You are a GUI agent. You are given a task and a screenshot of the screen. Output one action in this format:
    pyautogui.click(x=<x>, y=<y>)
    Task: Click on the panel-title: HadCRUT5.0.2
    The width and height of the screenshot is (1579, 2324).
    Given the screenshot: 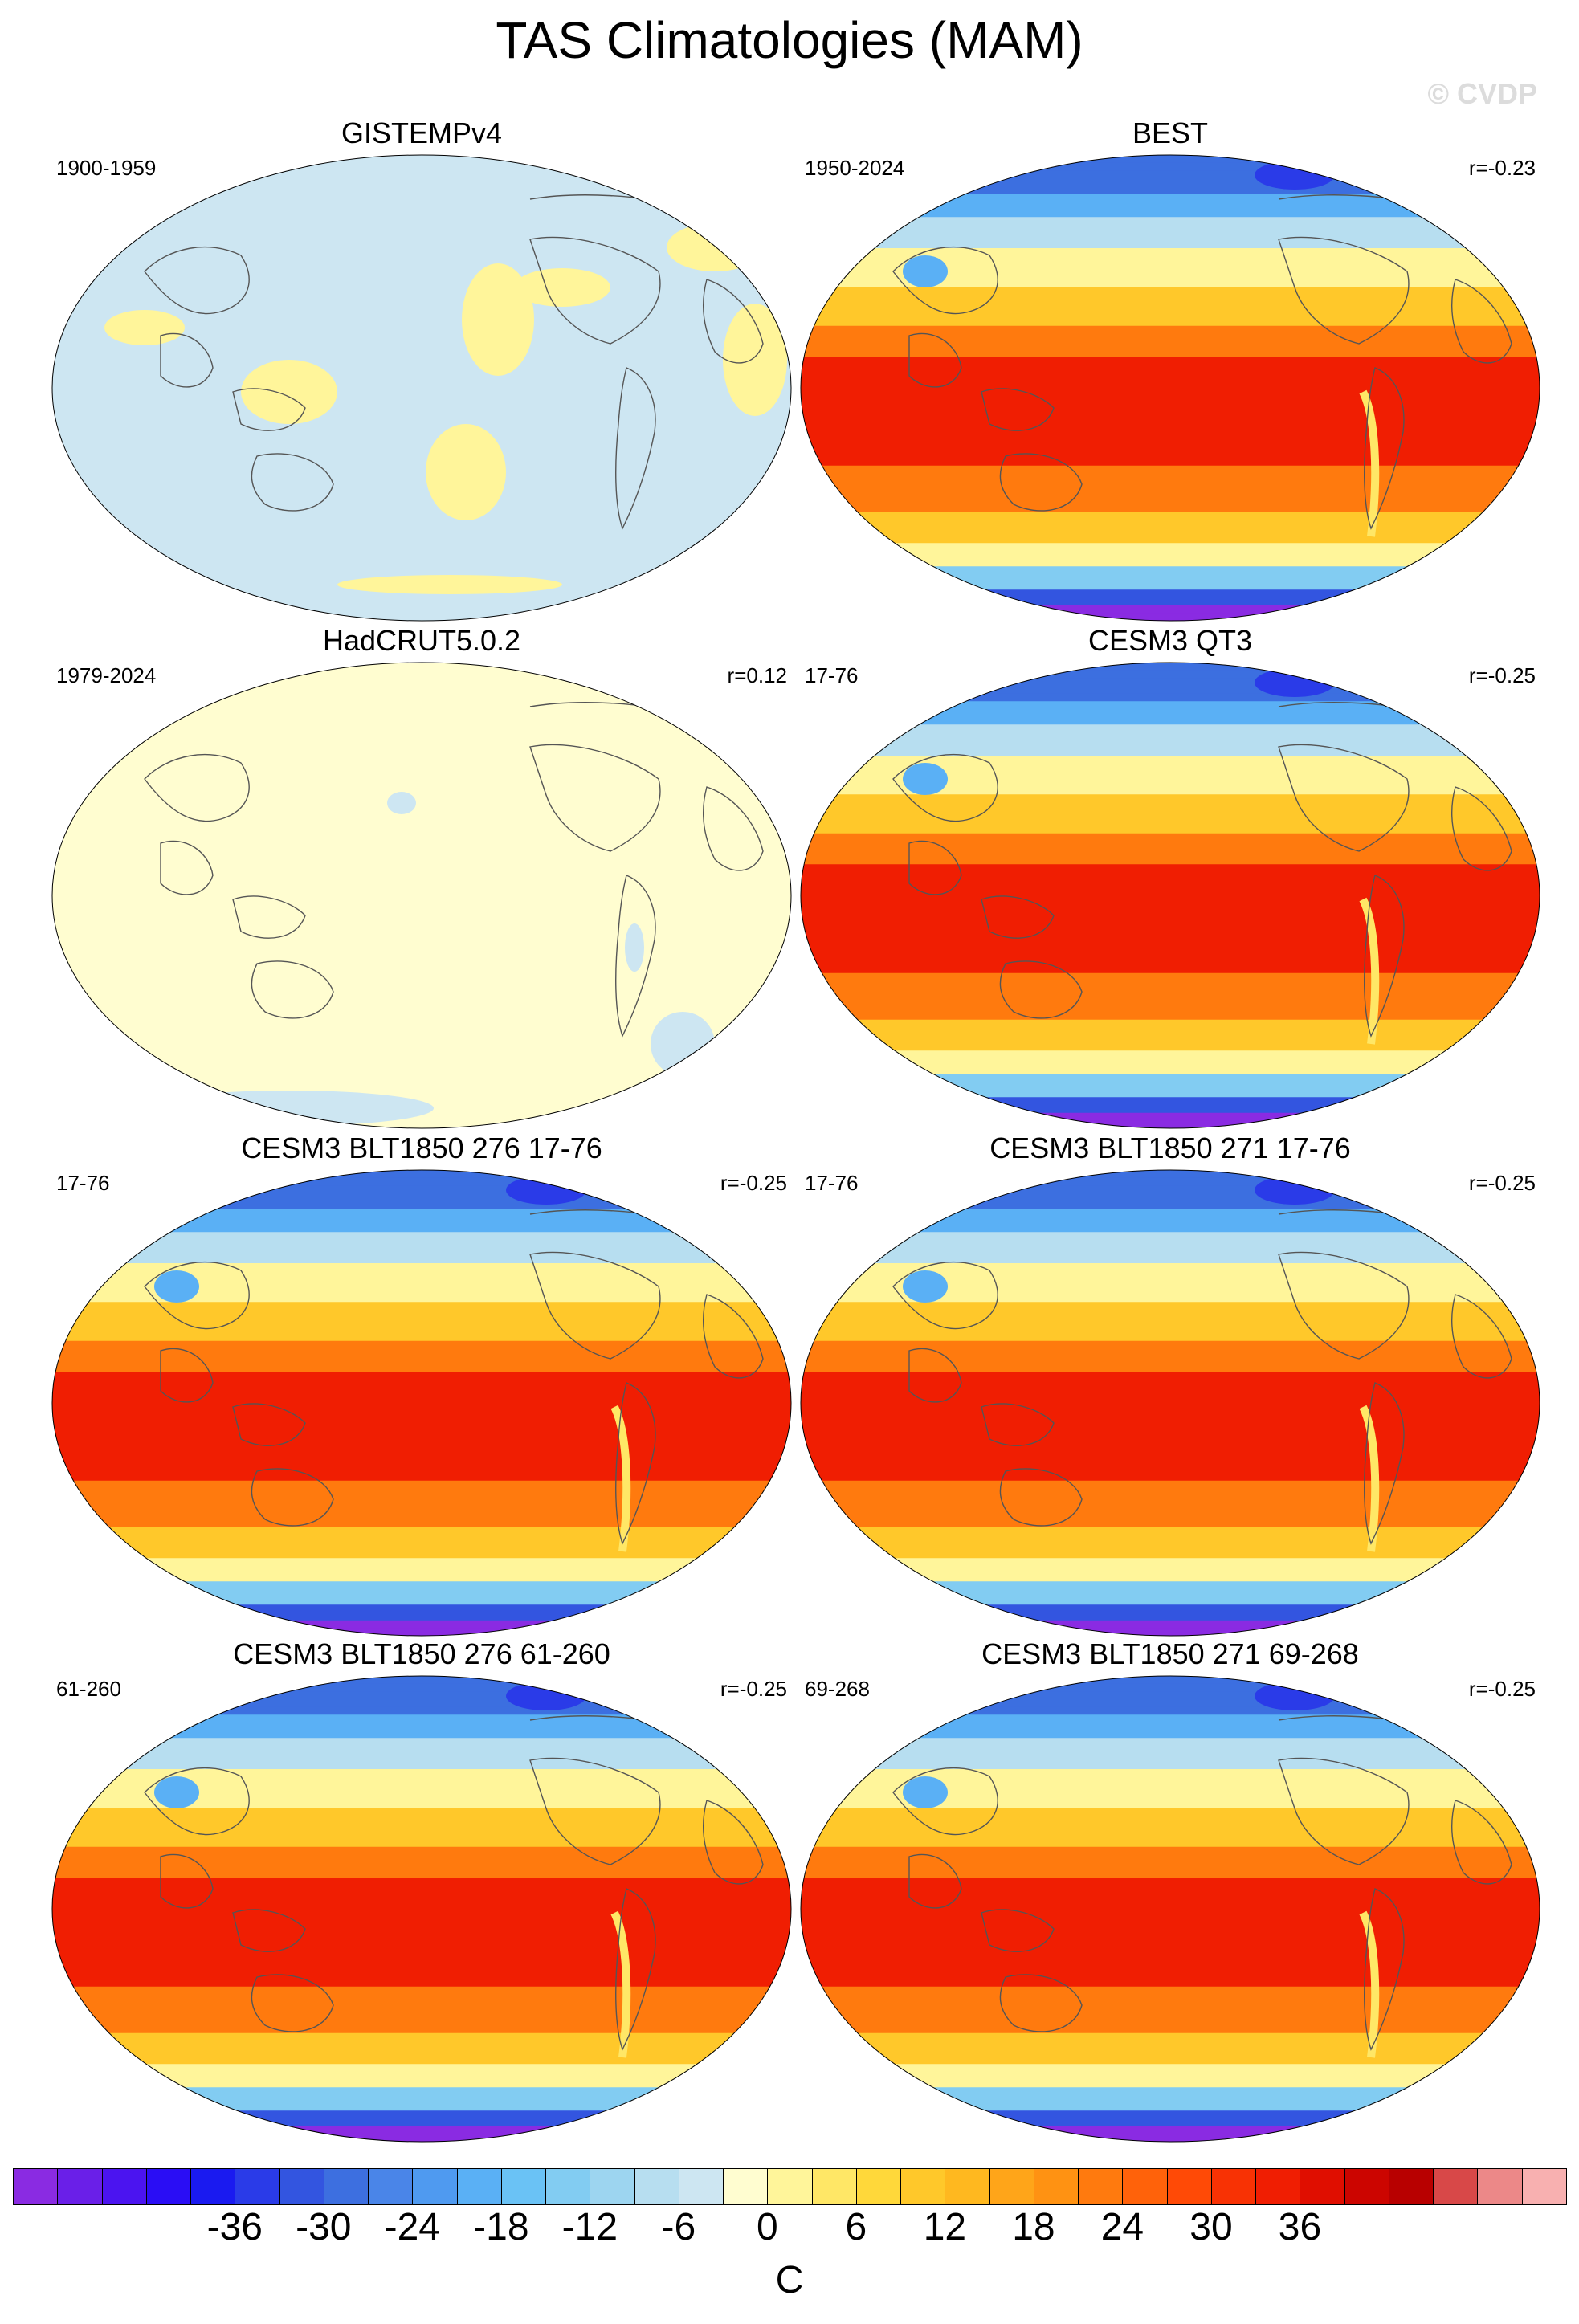 What is the action you would take?
    pyautogui.click(x=421, y=641)
    